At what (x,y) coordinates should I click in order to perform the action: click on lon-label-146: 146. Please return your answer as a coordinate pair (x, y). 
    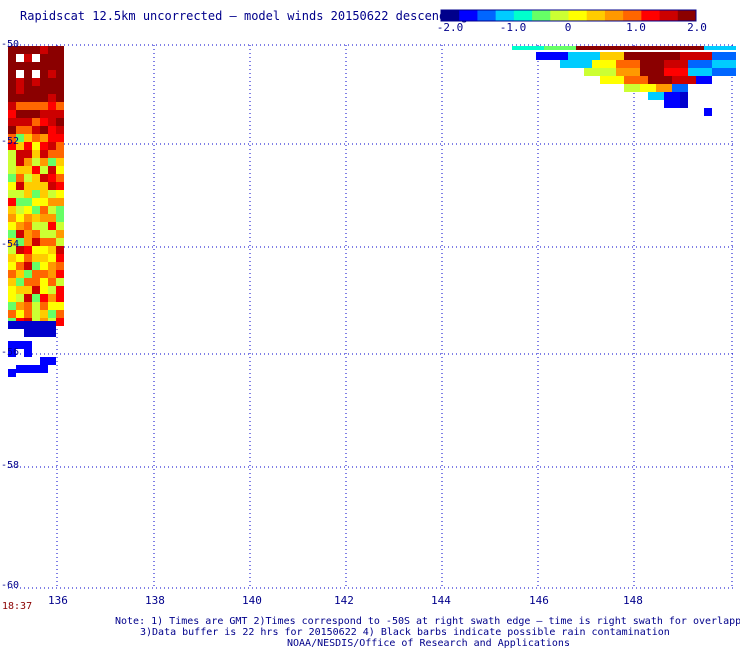
    Looking at the image, I should click on (539, 600).